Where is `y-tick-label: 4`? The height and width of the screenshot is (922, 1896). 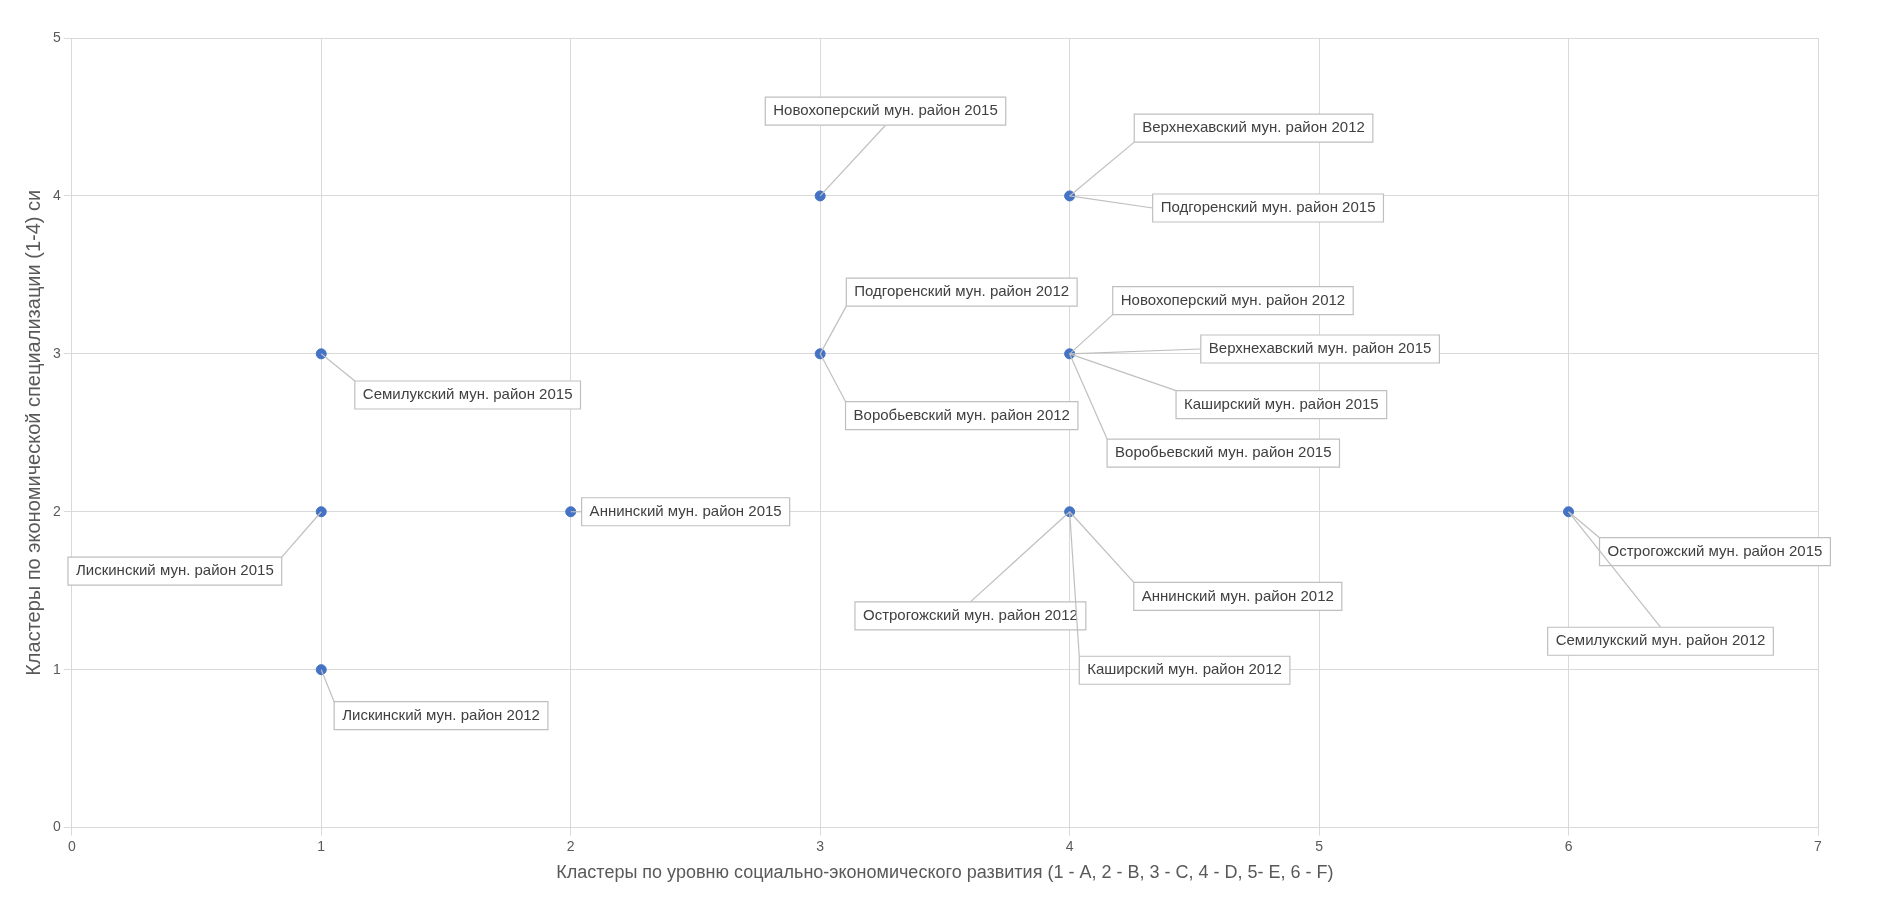
y-tick-label: 4 is located at coordinates (56, 194).